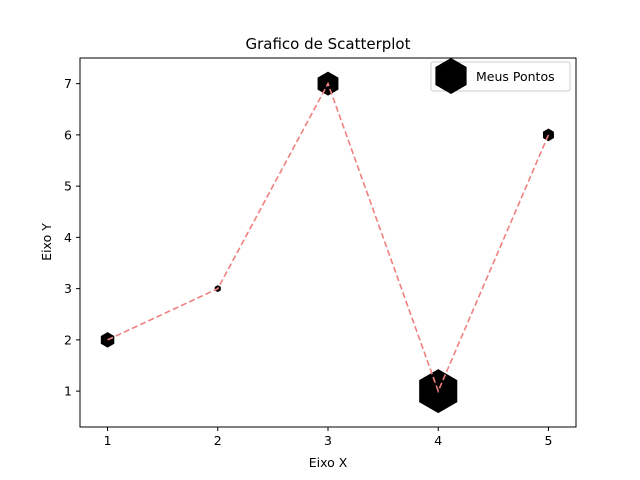 This screenshot has height=480, width=640. Describe the element at coordinates (68, 186) in the screenshot. I see `y-tick-label: 5` at that location.